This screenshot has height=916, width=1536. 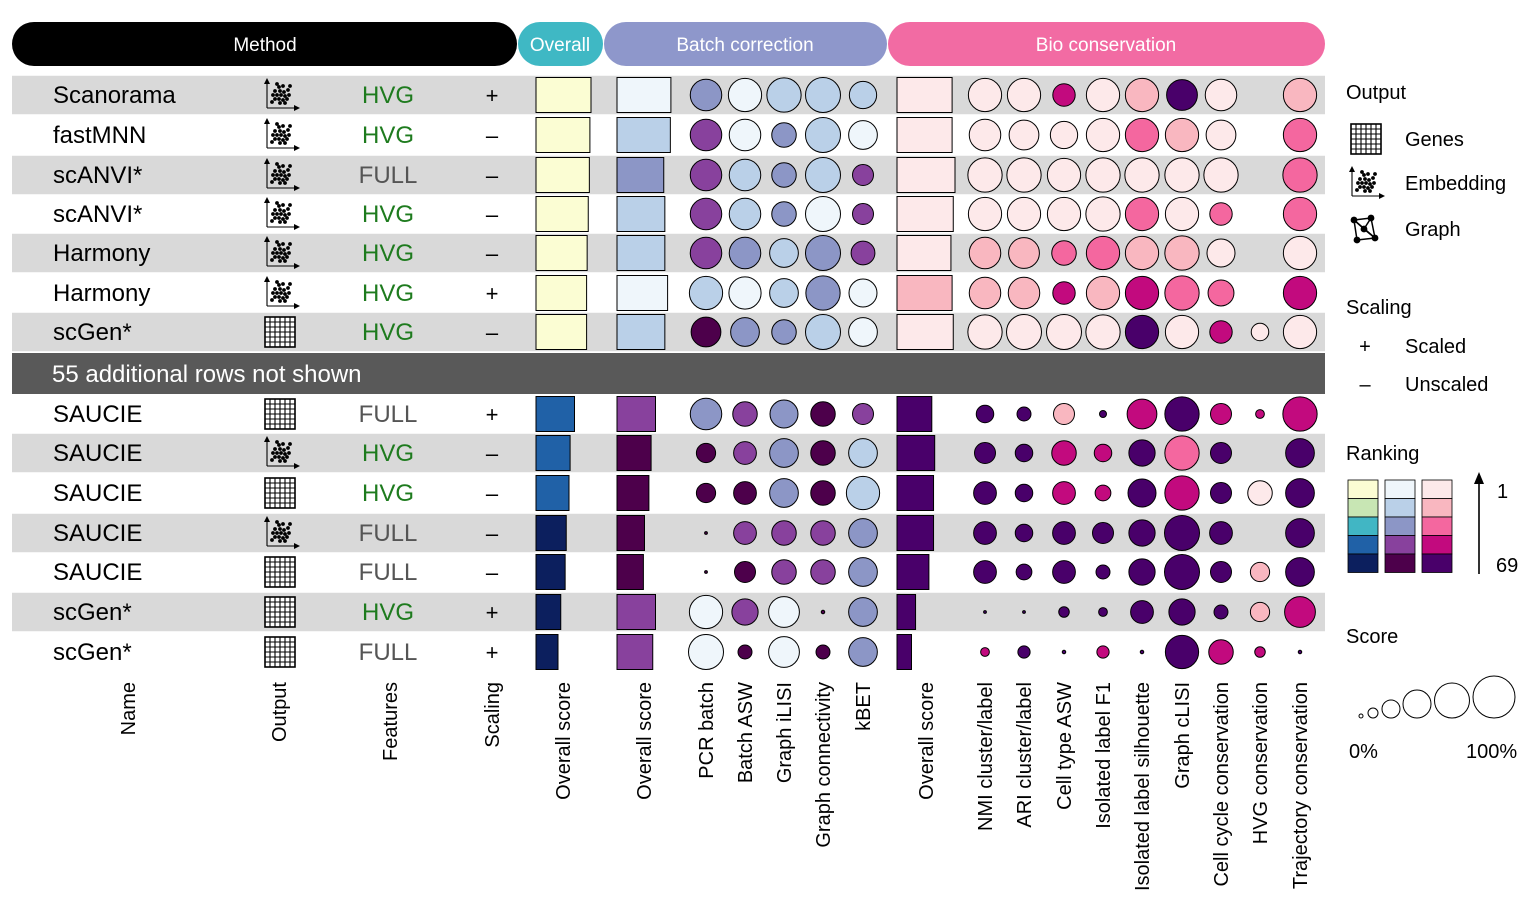 I want to click on method-name: SAUCIE, so click(x=97, y=533).